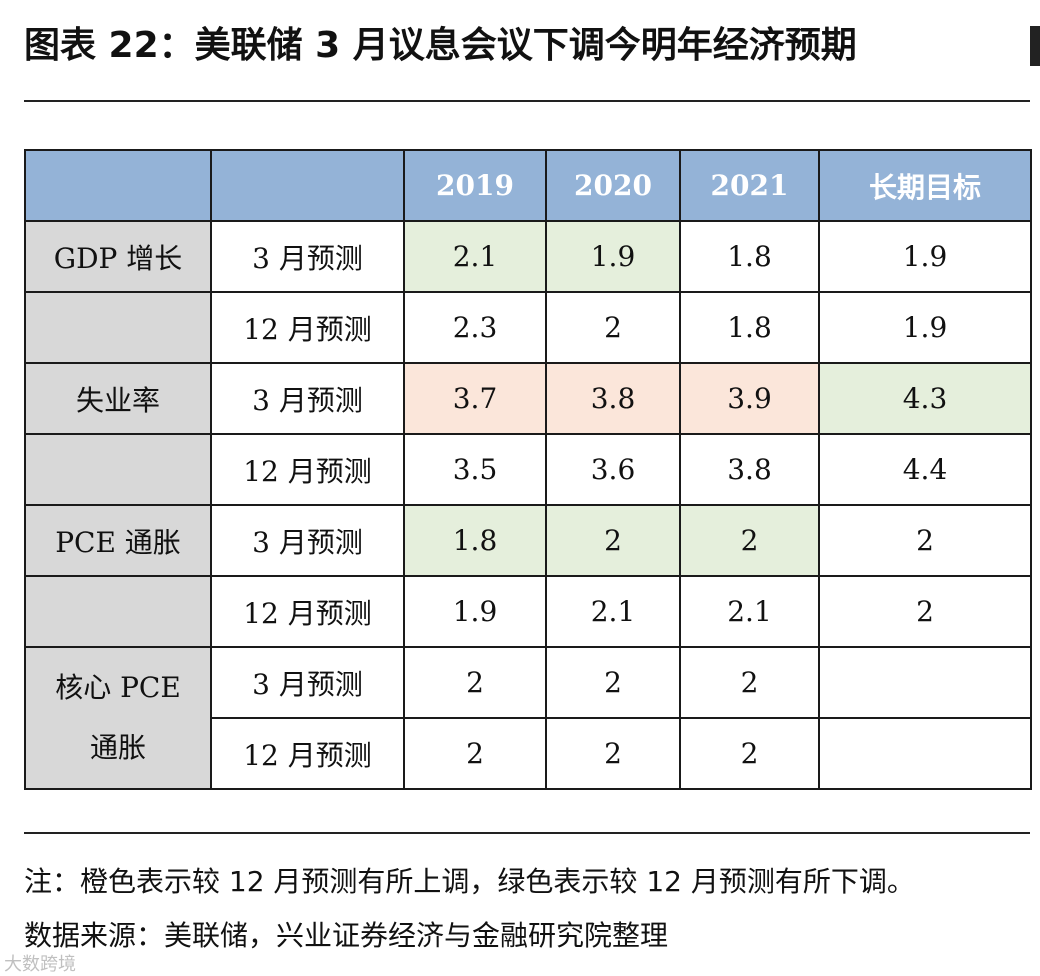  I want to click on value-cell: 2.3, so click(475, 327).